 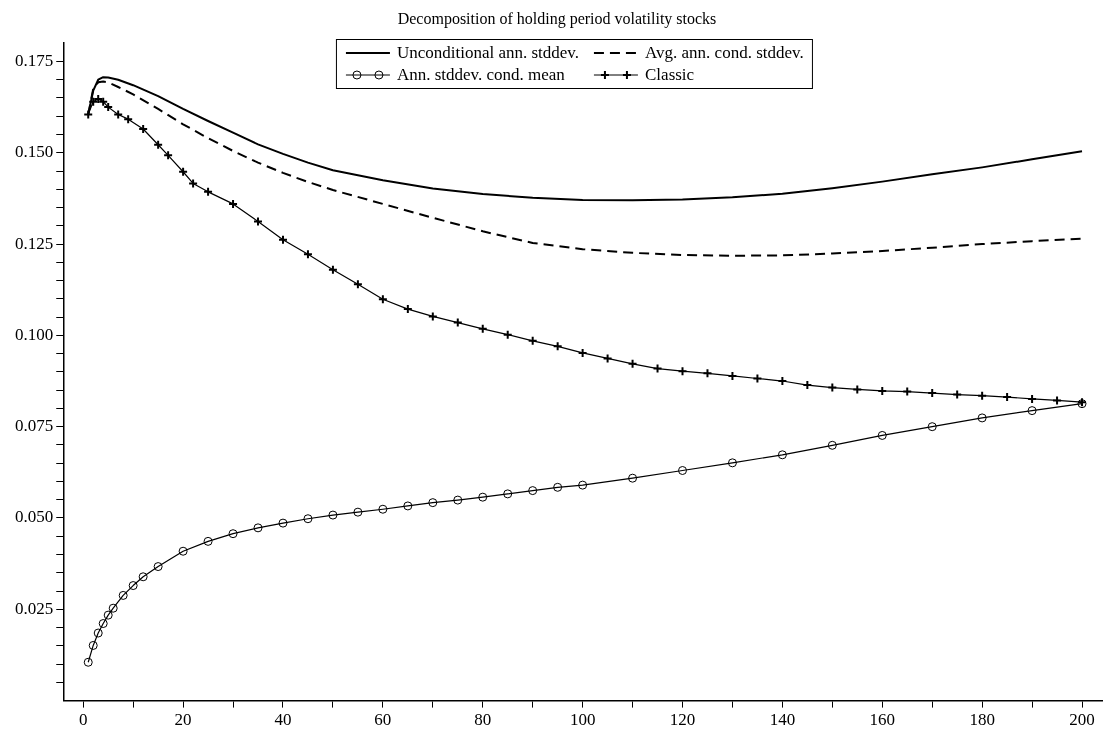 I want to click on y-tick-label: 0.100, so click(x=34, y=334).